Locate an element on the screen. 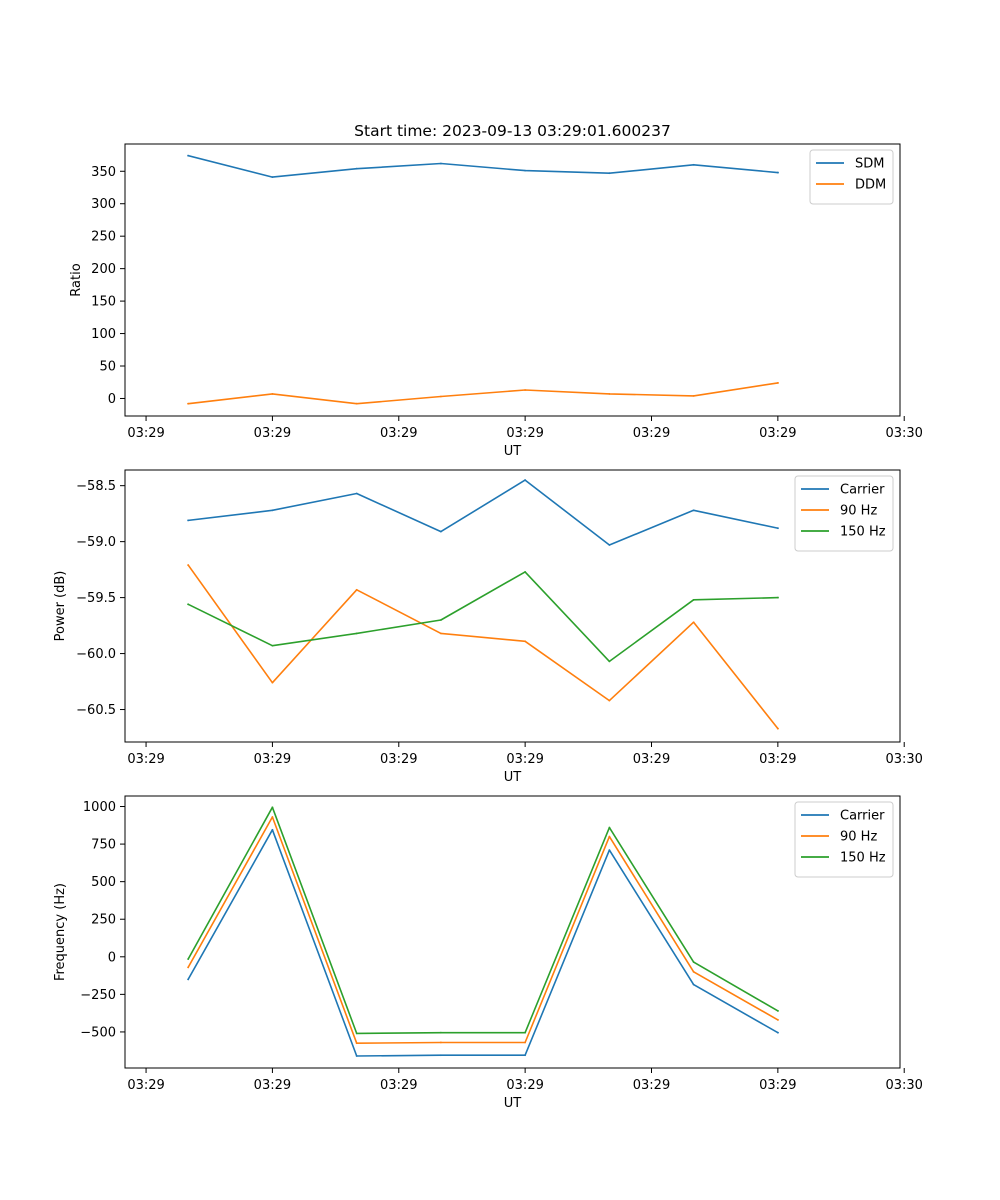  legend: SDM DDM is located at coordinates (851, 177).